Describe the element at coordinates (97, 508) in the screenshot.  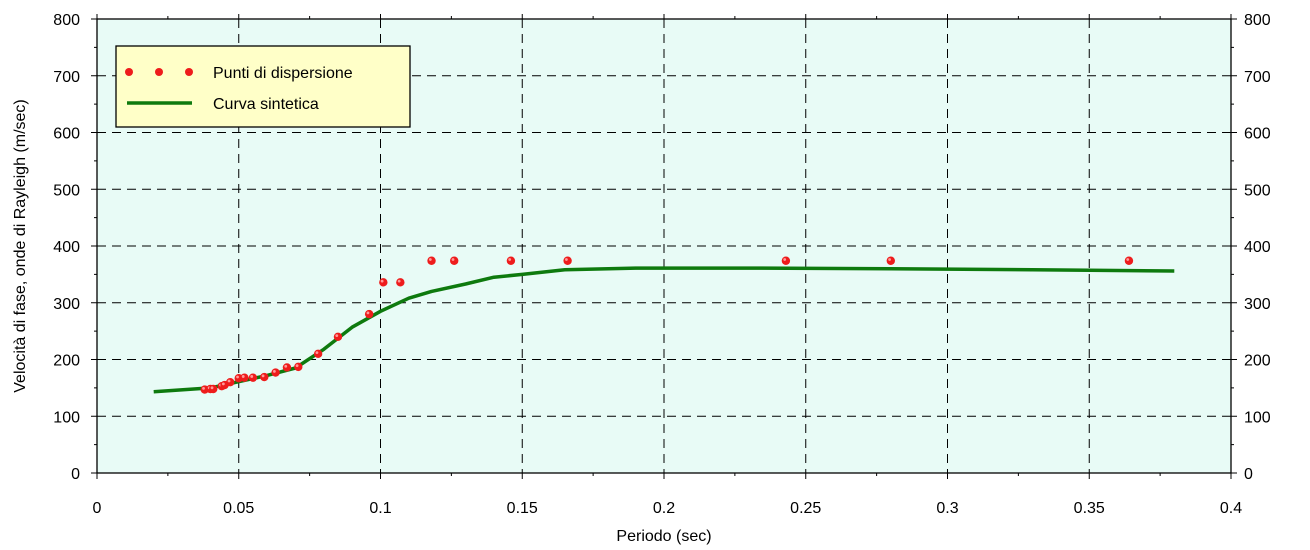
I see `x-tick-label: 0` at that location.